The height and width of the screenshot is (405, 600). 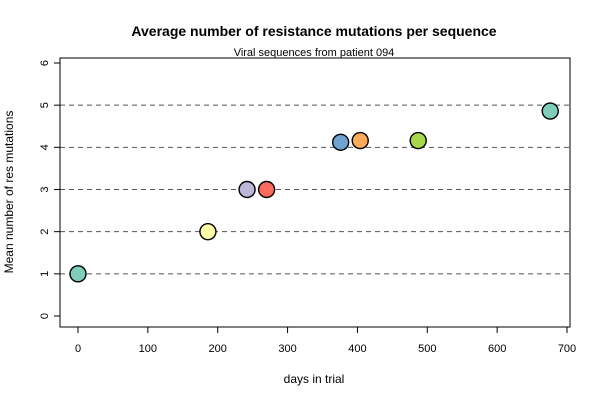 I want to click on x-tick-label: 300, so click(x=287, y=349).